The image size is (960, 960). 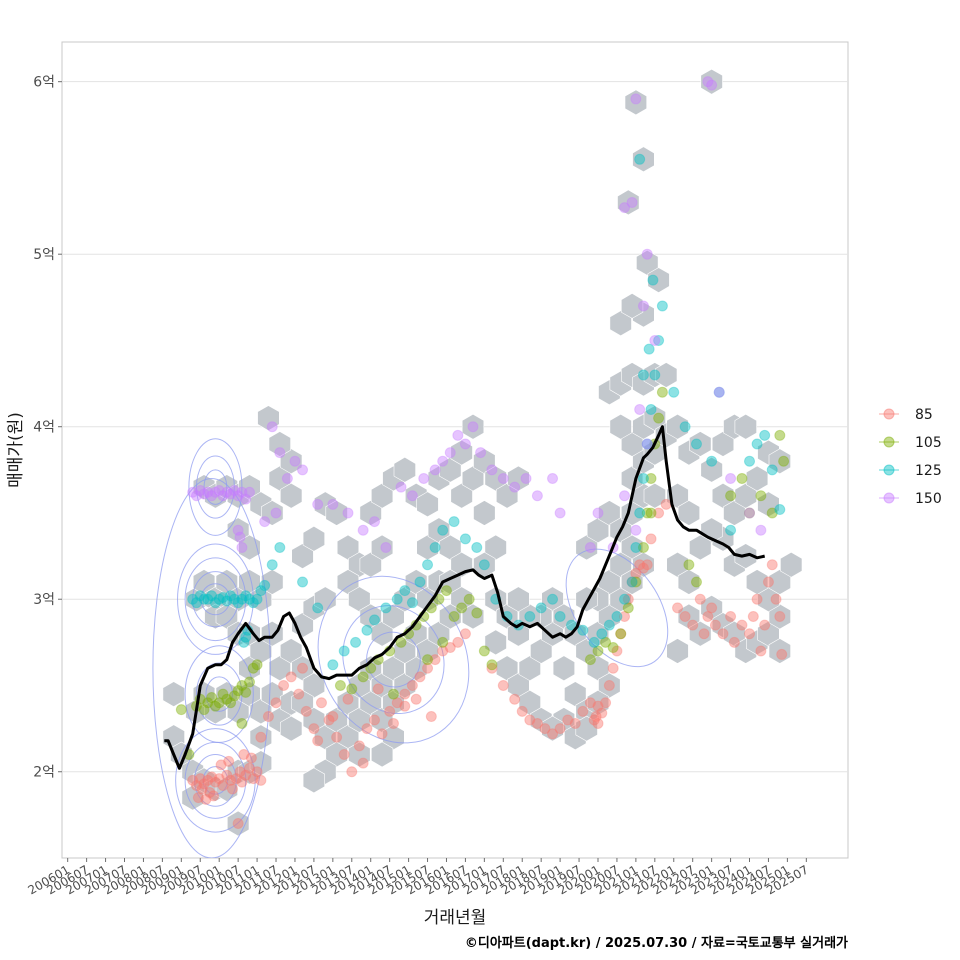 I want to click on y-tick-label: 3억, so click(x=44, y=600).